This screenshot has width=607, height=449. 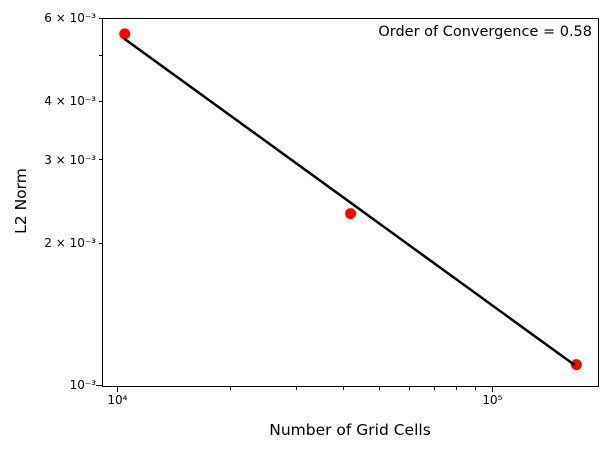 What do you see at coordinates (70, 243) in the screenshot?
I see `y-tick-label: 2 × 10⁻³` at bounding box center [70, 243].